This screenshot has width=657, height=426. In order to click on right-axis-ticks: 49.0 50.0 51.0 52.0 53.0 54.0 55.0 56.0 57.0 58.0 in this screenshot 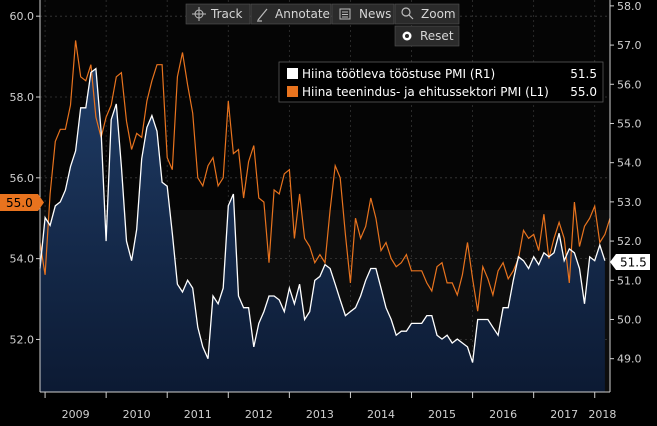, I will do `click(626, 183)`.